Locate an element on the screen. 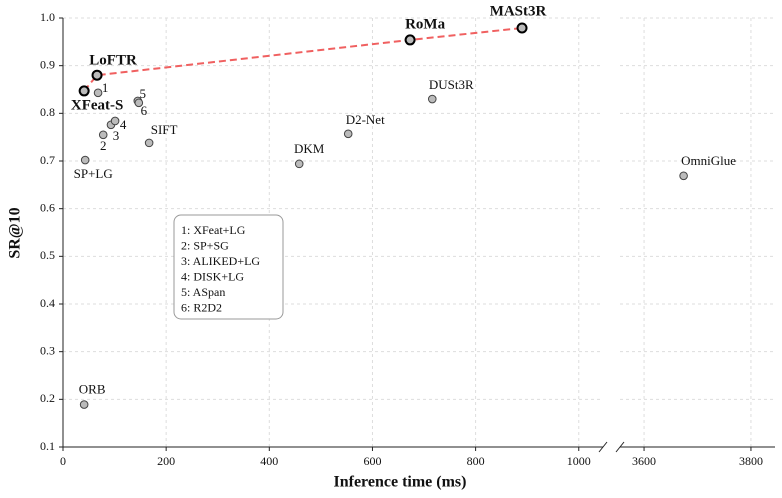 Image resolution: width=782 pixels, height=498 pixels. y-tick-label: 0.7 is located at coordinates (47, 160).